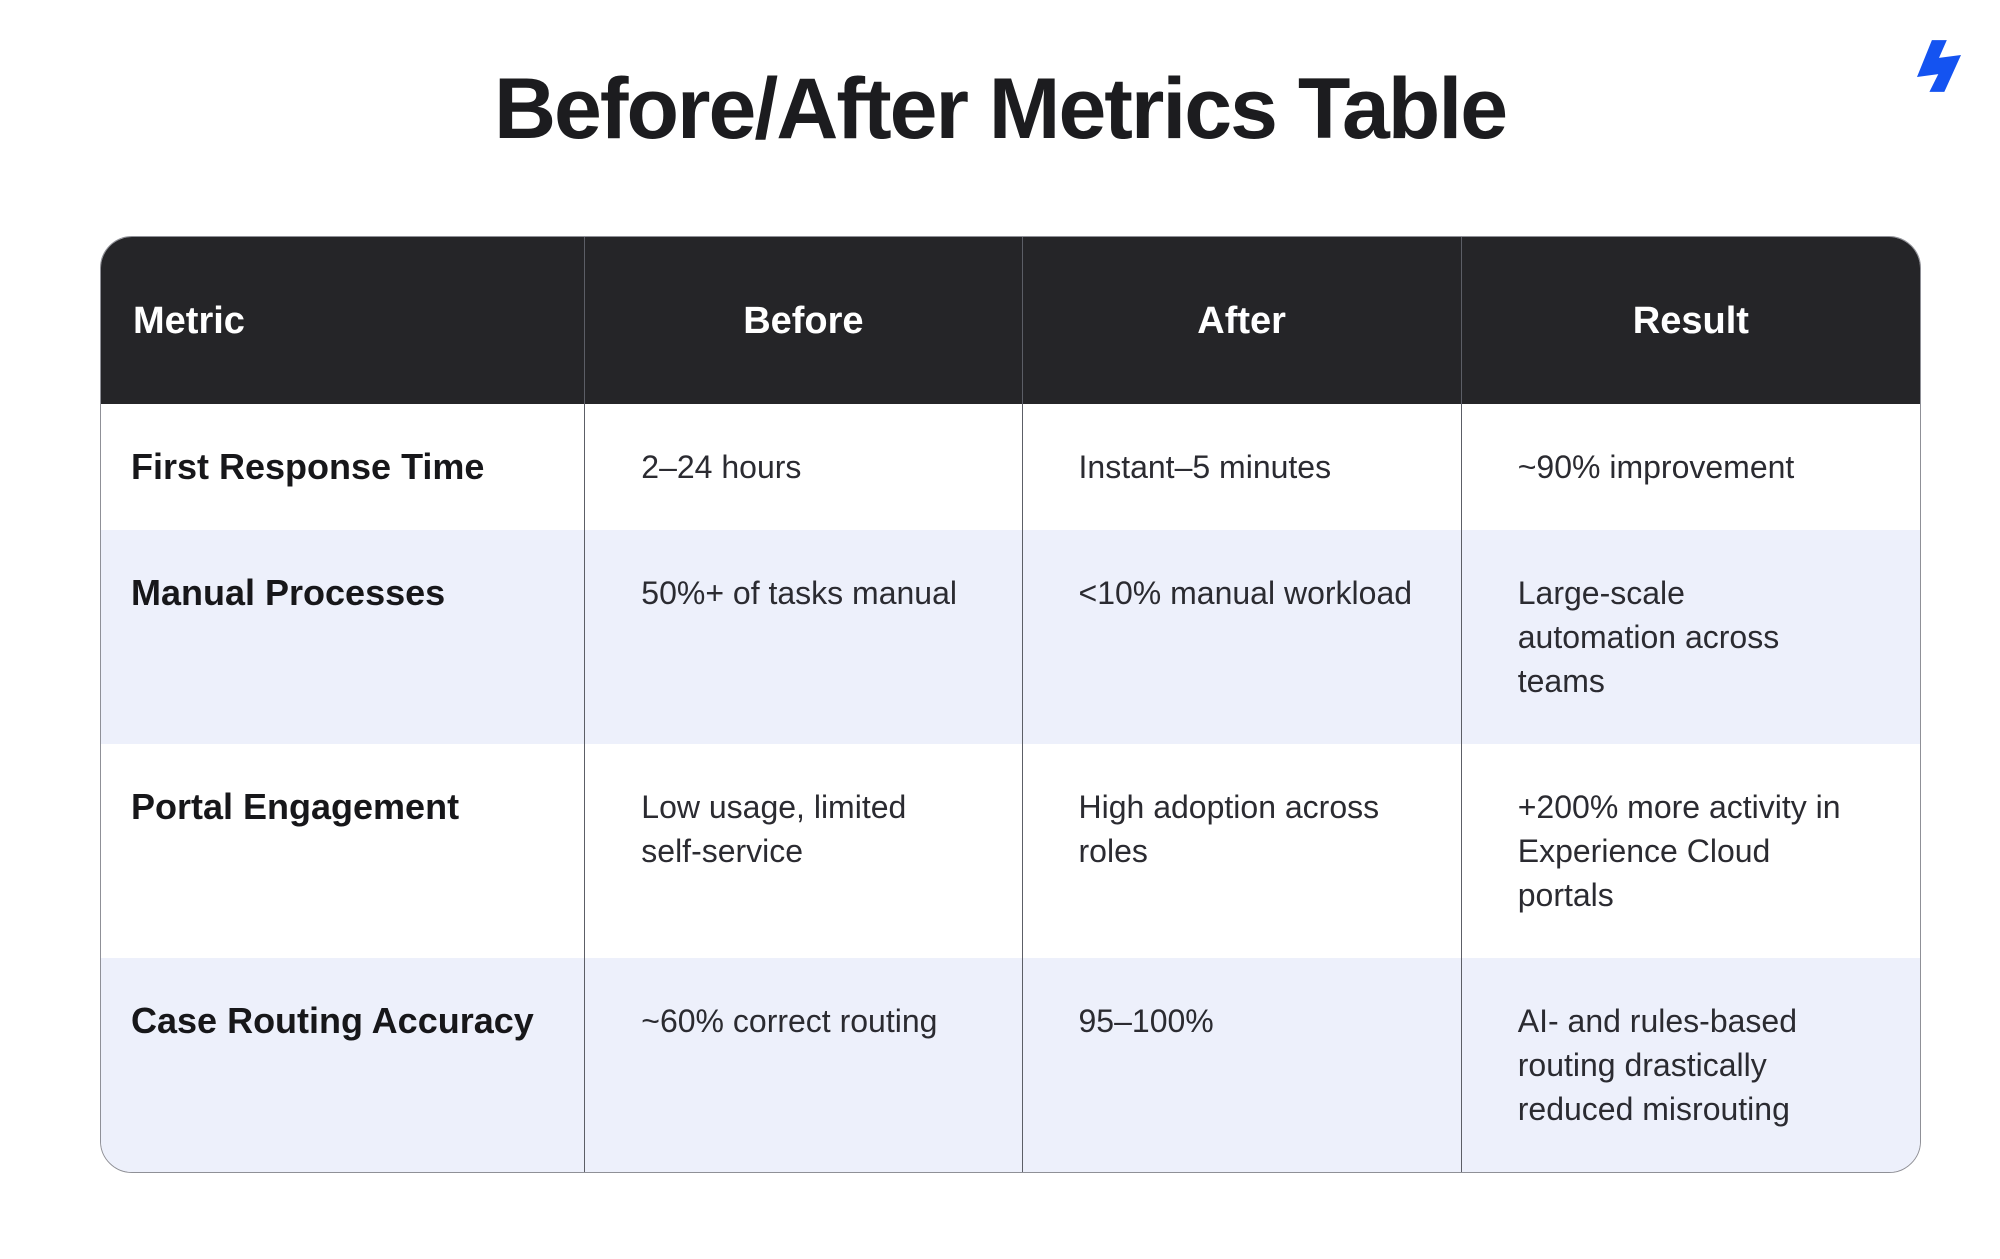  What do you see at coordinates (802, 467) in the screenshot?
I see `cell-before: 2–24 hours` at bounding box center [802, 467].